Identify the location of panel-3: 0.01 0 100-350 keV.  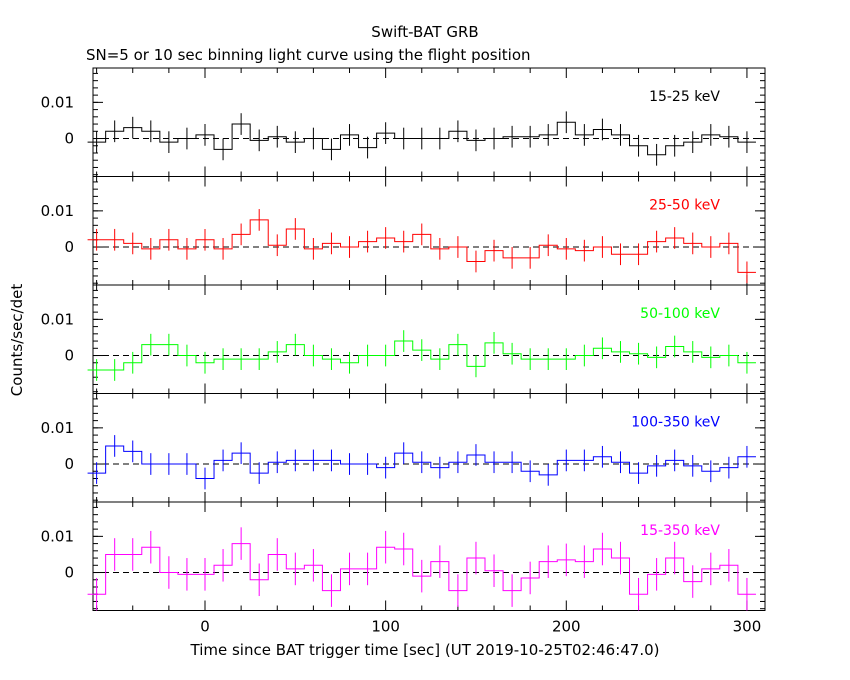
(403, 448).